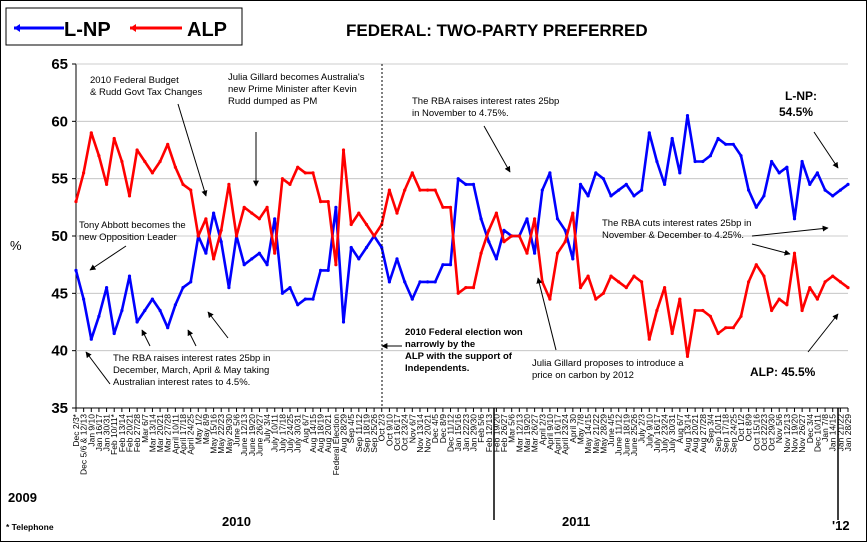 The height and width of the screenshot is (542, 867). What do you see at coordinates (191, 358) in the screenshot?
I see `annotation-rba-dec-line-1: The RBA raises interest rates 25bp in` at bounding box center [191, 358].